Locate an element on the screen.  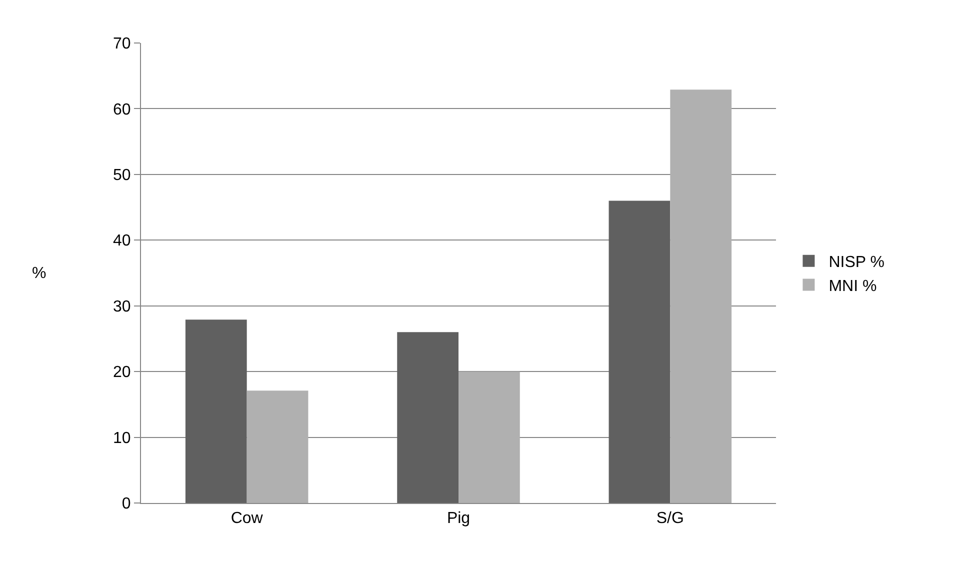
x-tick-label: Cow is located at coordinates (247, 519).